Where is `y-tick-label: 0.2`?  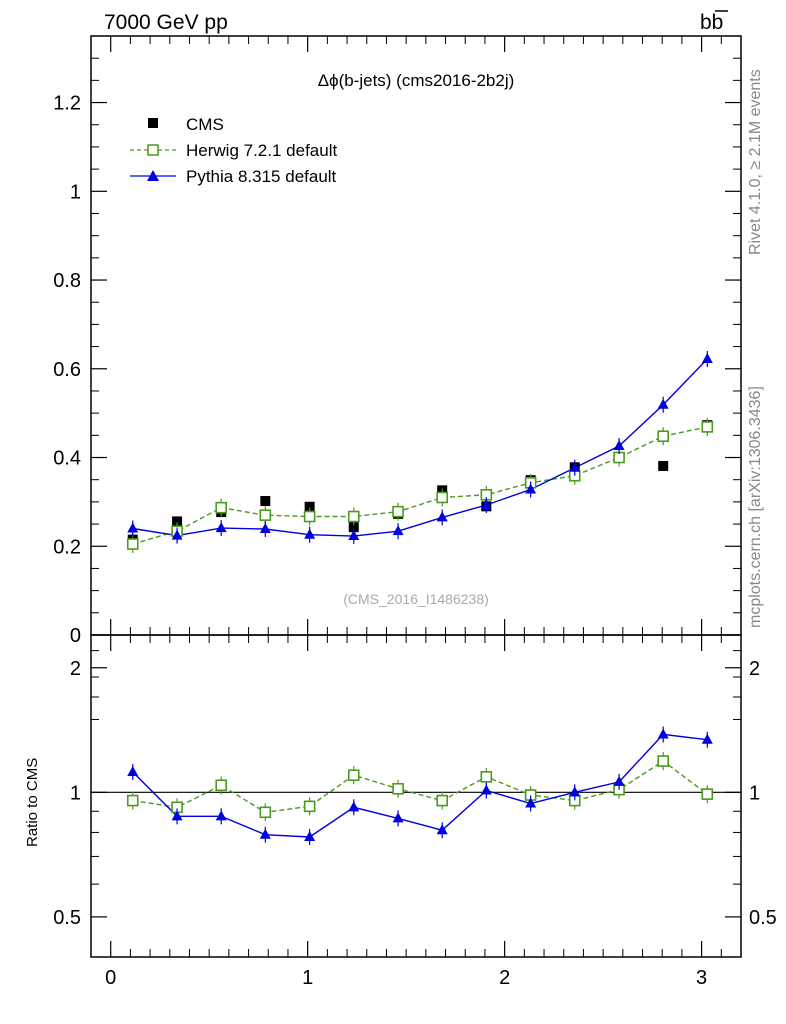 y-tick-label: 0.2 is located at coordinates (67, 547).